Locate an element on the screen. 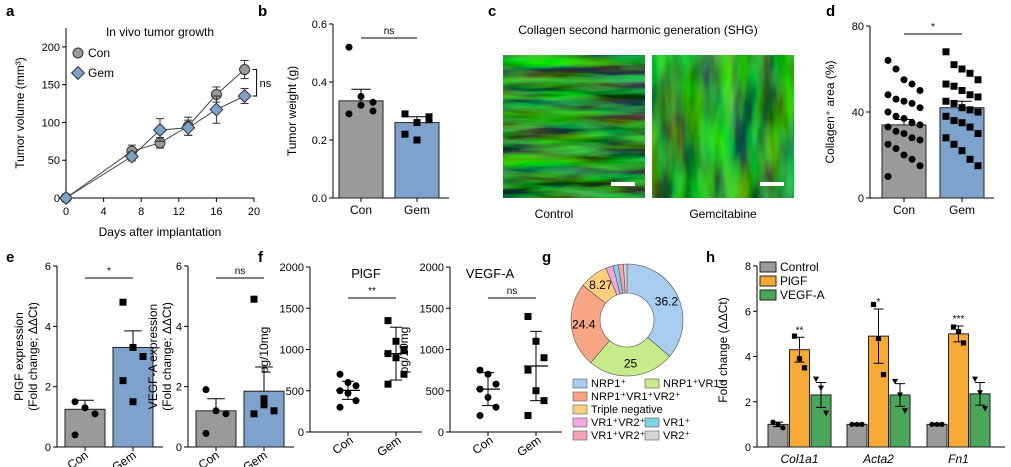 The width and height of the screenshot is (1011, 467). y-tick-label: 200 is located at coordinates (51, 48).